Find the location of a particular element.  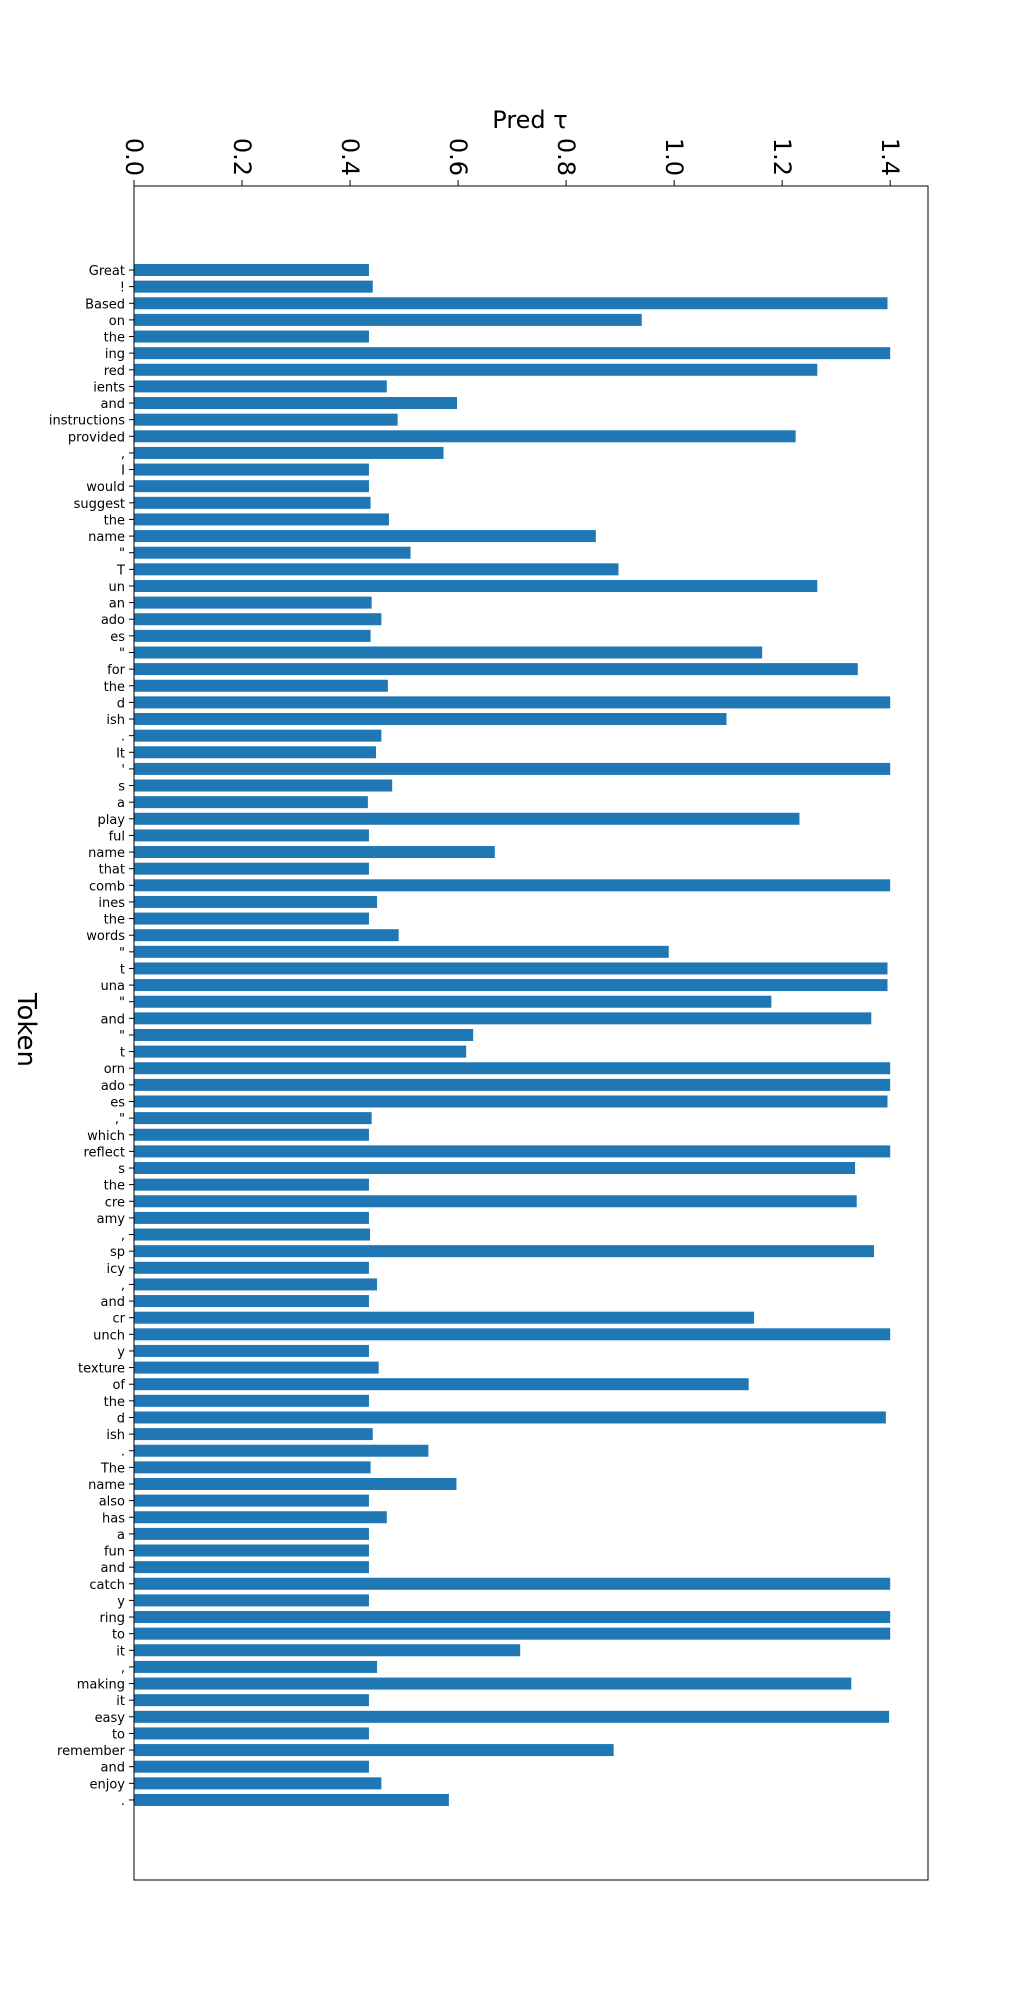

category-label: has is located at coordinates (113, 1518).